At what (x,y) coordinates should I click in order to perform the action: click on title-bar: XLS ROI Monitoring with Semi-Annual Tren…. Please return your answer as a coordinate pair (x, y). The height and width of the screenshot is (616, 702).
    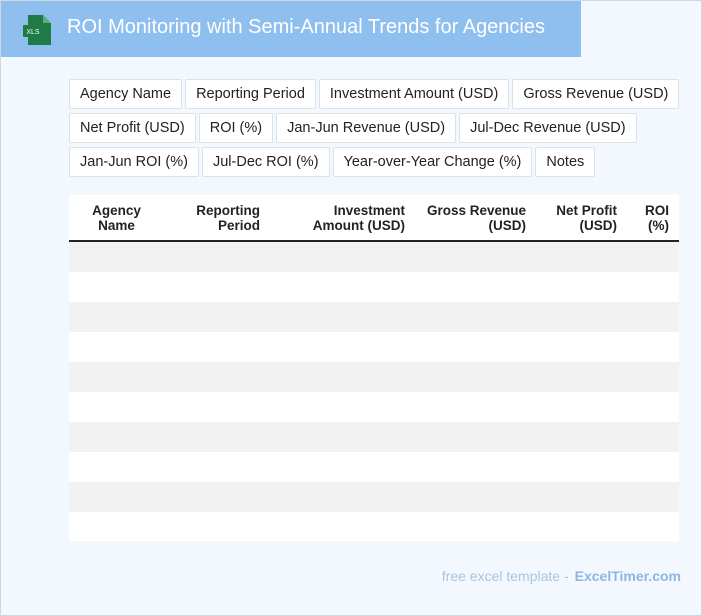
    Looking at the image, I should click on (291, 29).